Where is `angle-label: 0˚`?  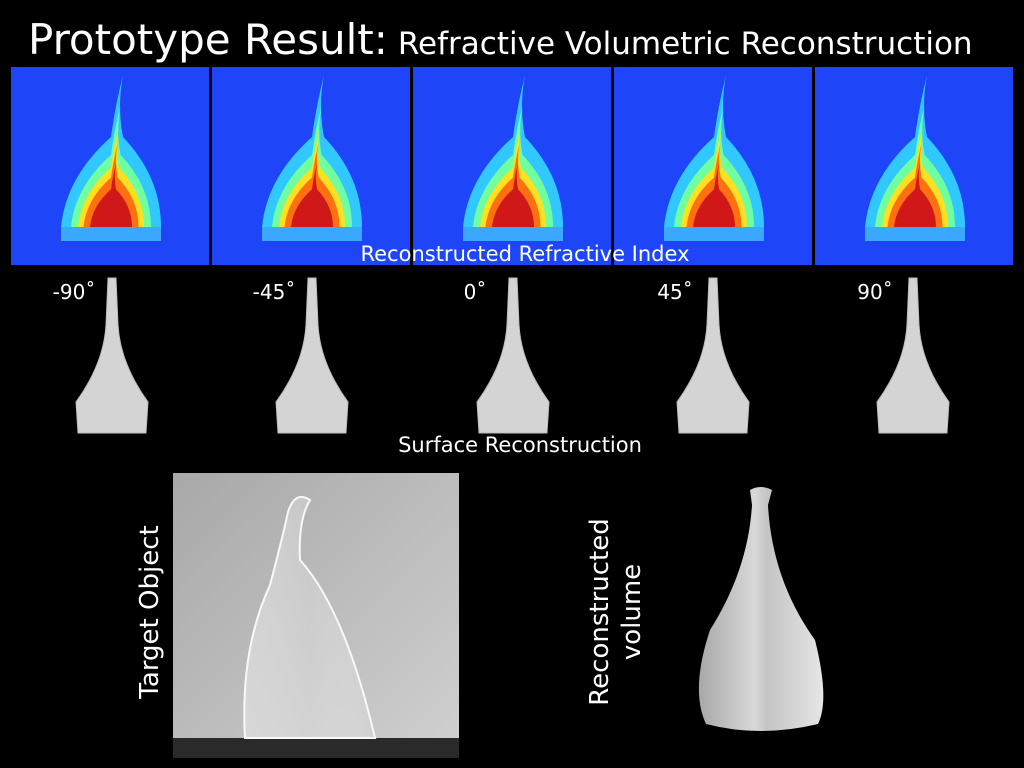 angle-label: 0˚ is located at coordinates (475, 292).